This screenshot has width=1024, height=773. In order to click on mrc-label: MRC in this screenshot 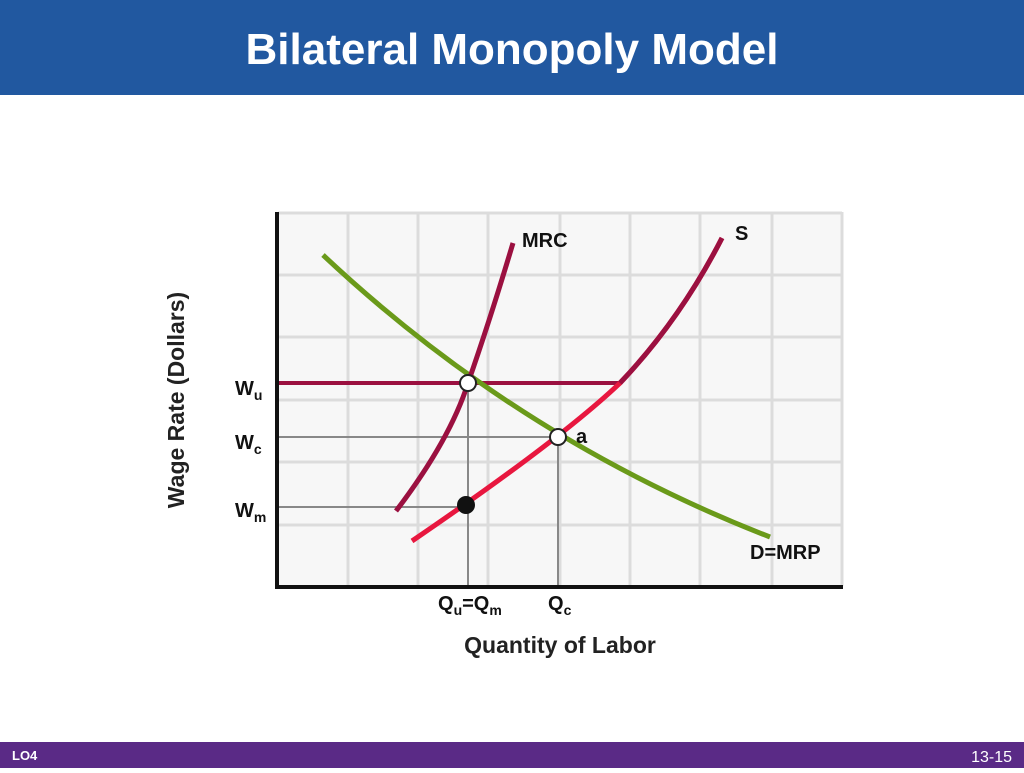, I will do `click(545, 241)`.